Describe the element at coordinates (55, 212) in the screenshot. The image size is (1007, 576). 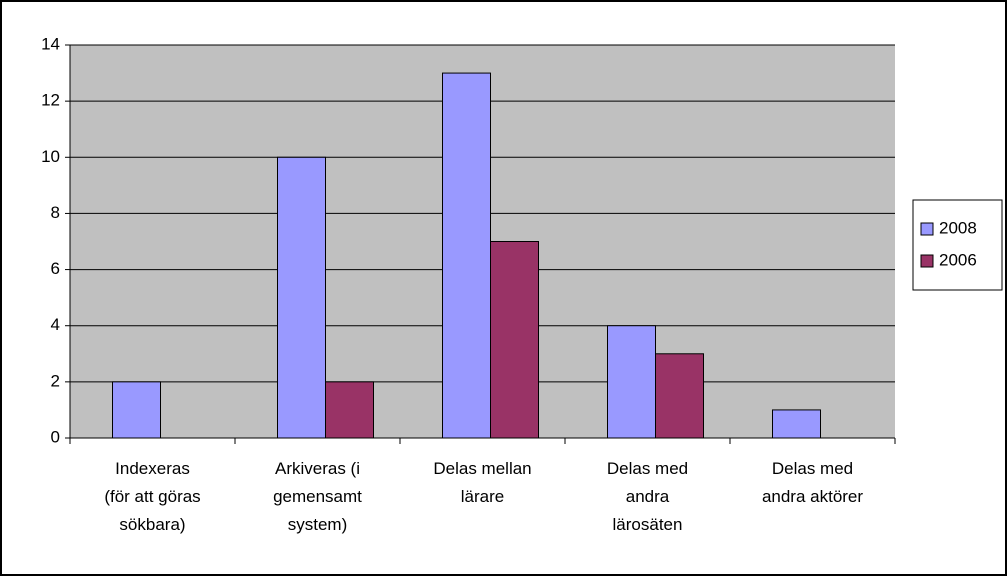
I see `y-tick-label: 8` at that location.